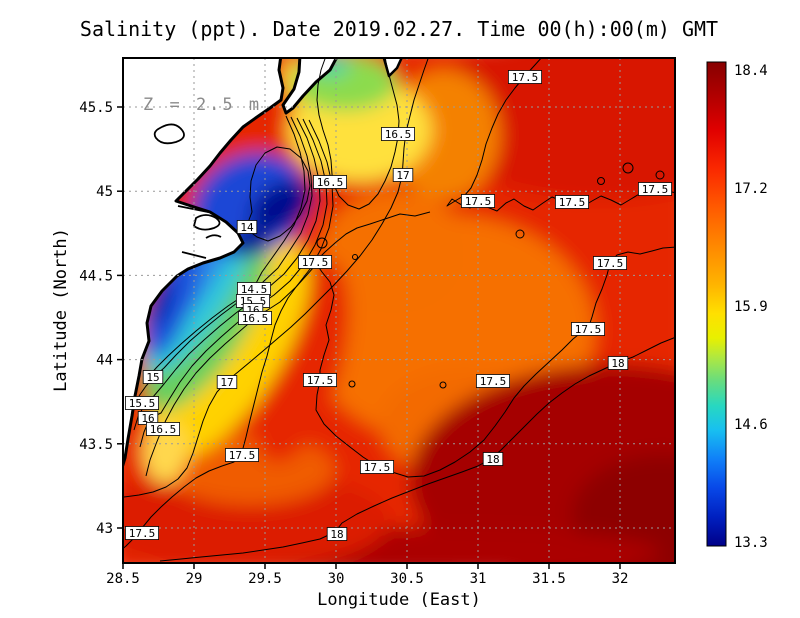 The width and height of the screenshot is (800, 618). I want to click on y-tick-label: 45, so click(104, 192).